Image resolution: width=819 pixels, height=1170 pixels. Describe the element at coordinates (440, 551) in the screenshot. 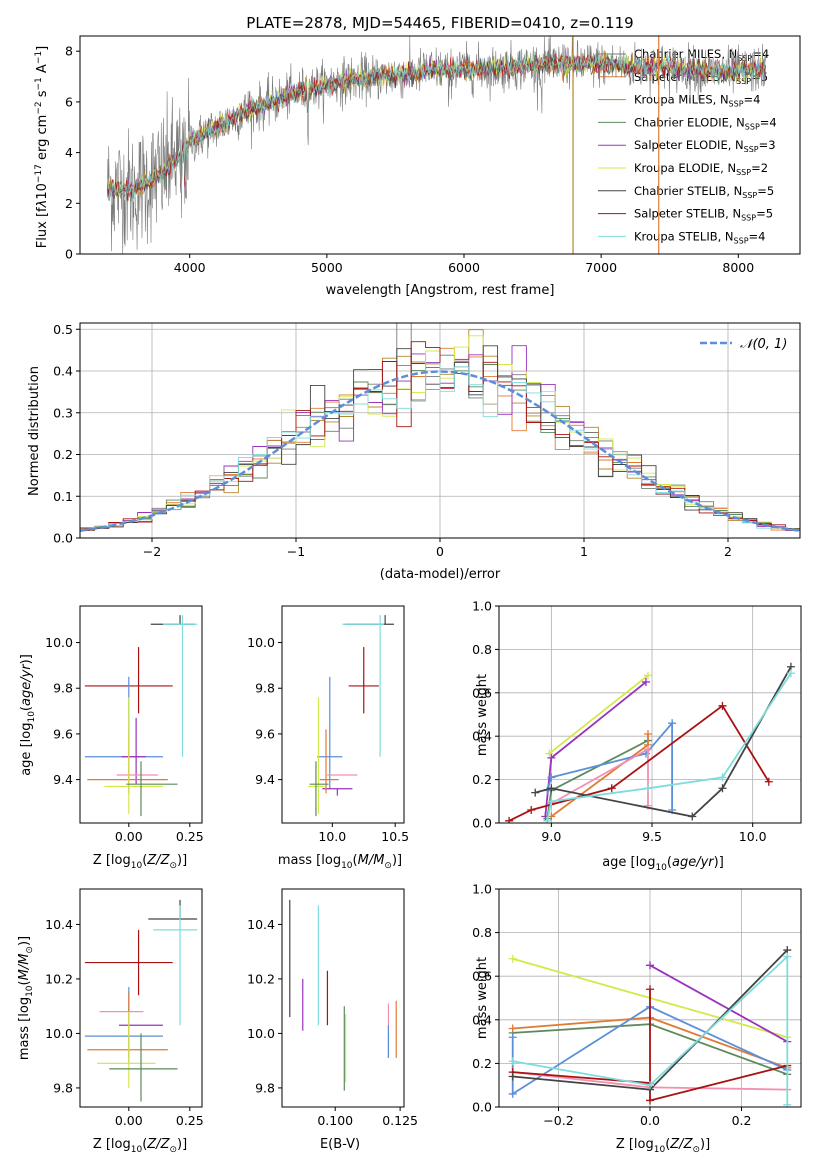

I see `residuals-xtick-label-2: 0` at that location.